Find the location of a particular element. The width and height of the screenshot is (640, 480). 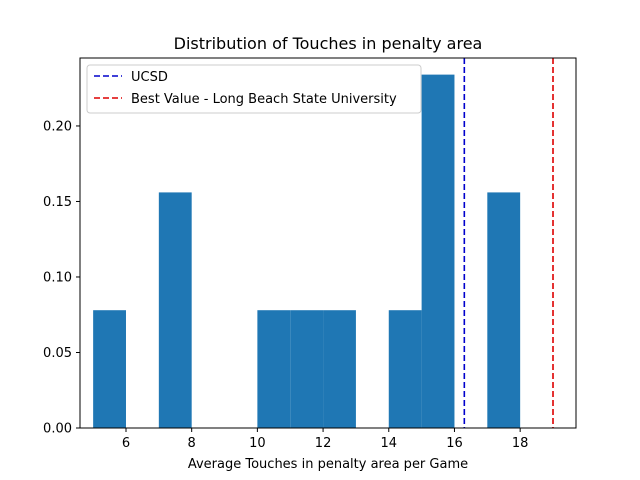

reference-lines-group is located at coordinates (508, 243).